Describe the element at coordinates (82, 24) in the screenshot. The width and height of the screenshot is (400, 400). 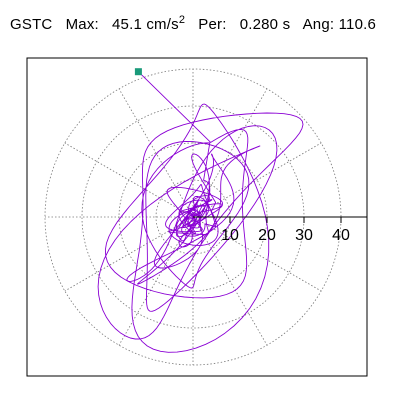
I see `max-label: Max:` at that location.